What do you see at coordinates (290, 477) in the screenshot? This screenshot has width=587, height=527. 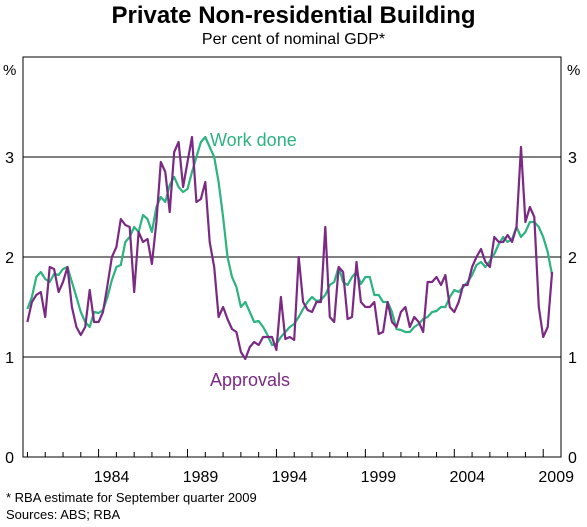 I see `x-tick-label: 1994` at bounding box center [290, 477].